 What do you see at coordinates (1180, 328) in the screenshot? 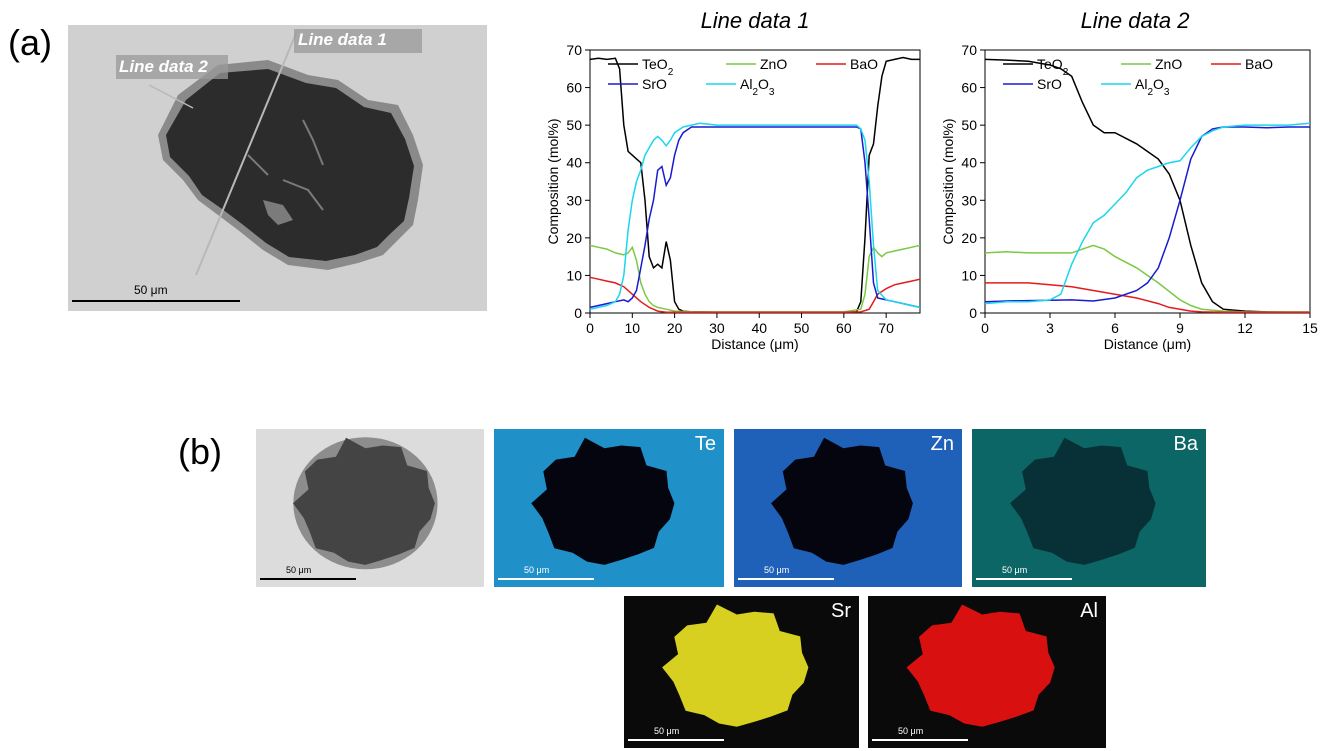
I see `x-tick-label: 9` at bounding box center [1180, 328].